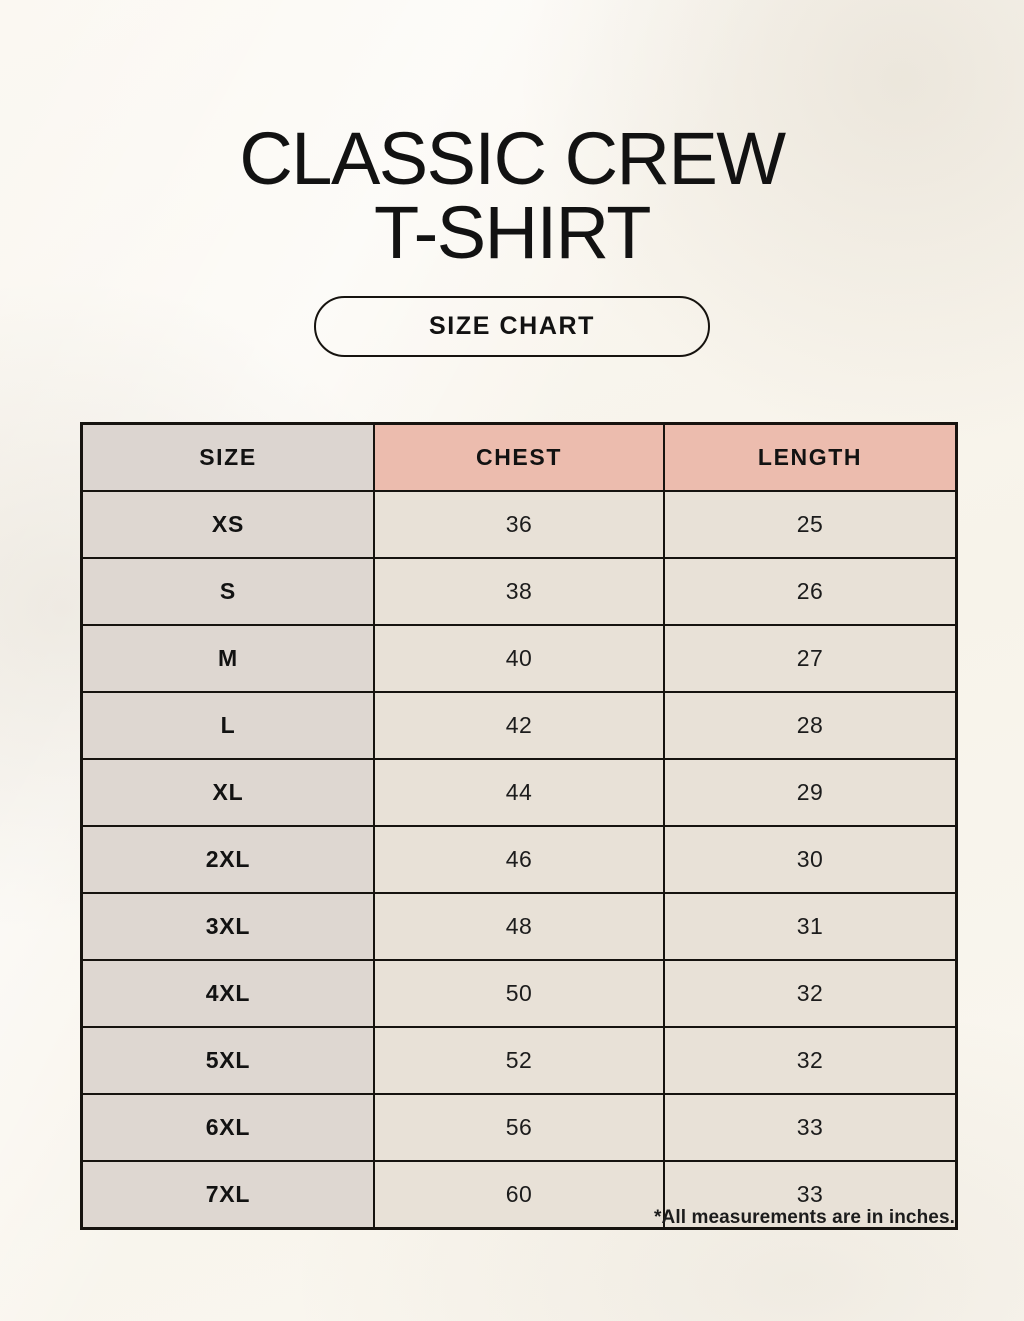  What do you see at coordinates (810, 457) in the screenshot?
I see `column-header-length: LENGTH` at bounding box center [810, 457].